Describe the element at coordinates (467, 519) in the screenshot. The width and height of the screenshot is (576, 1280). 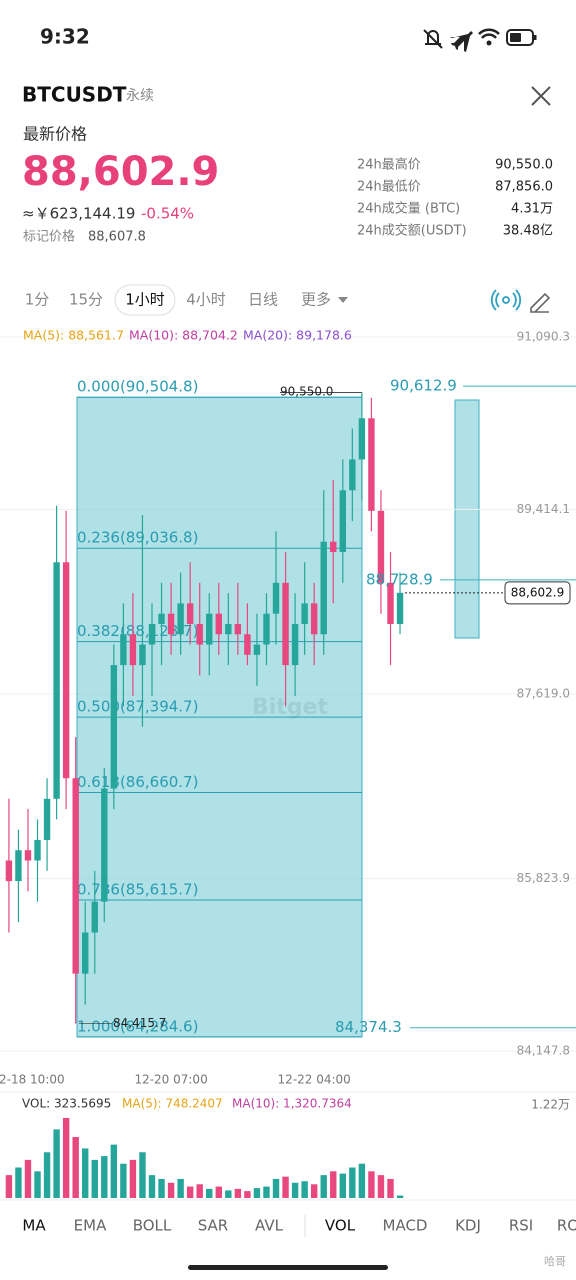
I see `projection-box` at that location.